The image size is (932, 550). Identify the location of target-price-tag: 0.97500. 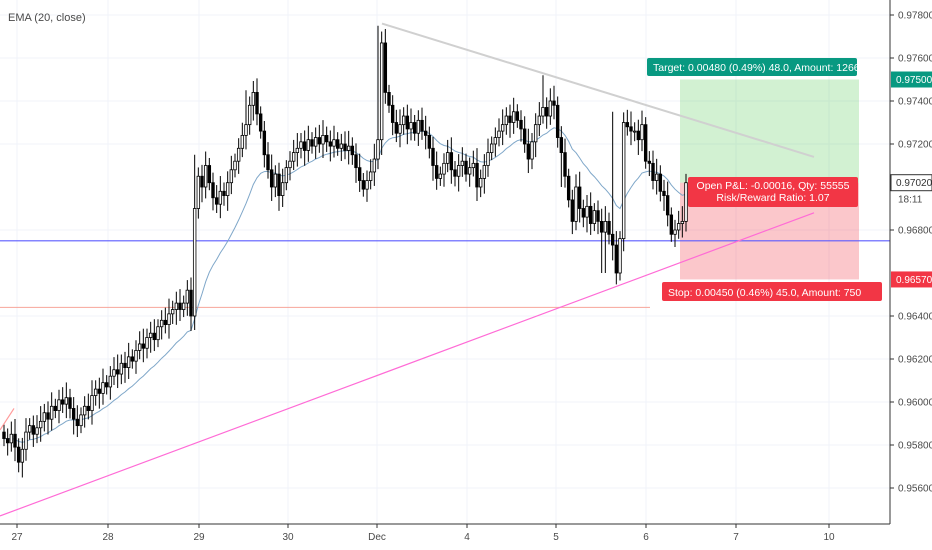
(911, 79).